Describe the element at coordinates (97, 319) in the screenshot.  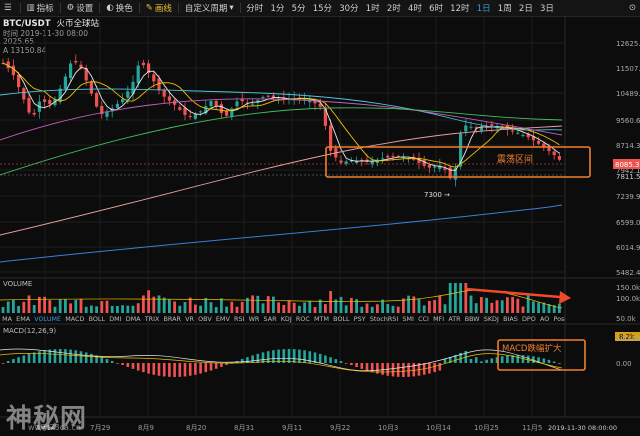
I see `indicator-tab-4: BOLL` at that location.